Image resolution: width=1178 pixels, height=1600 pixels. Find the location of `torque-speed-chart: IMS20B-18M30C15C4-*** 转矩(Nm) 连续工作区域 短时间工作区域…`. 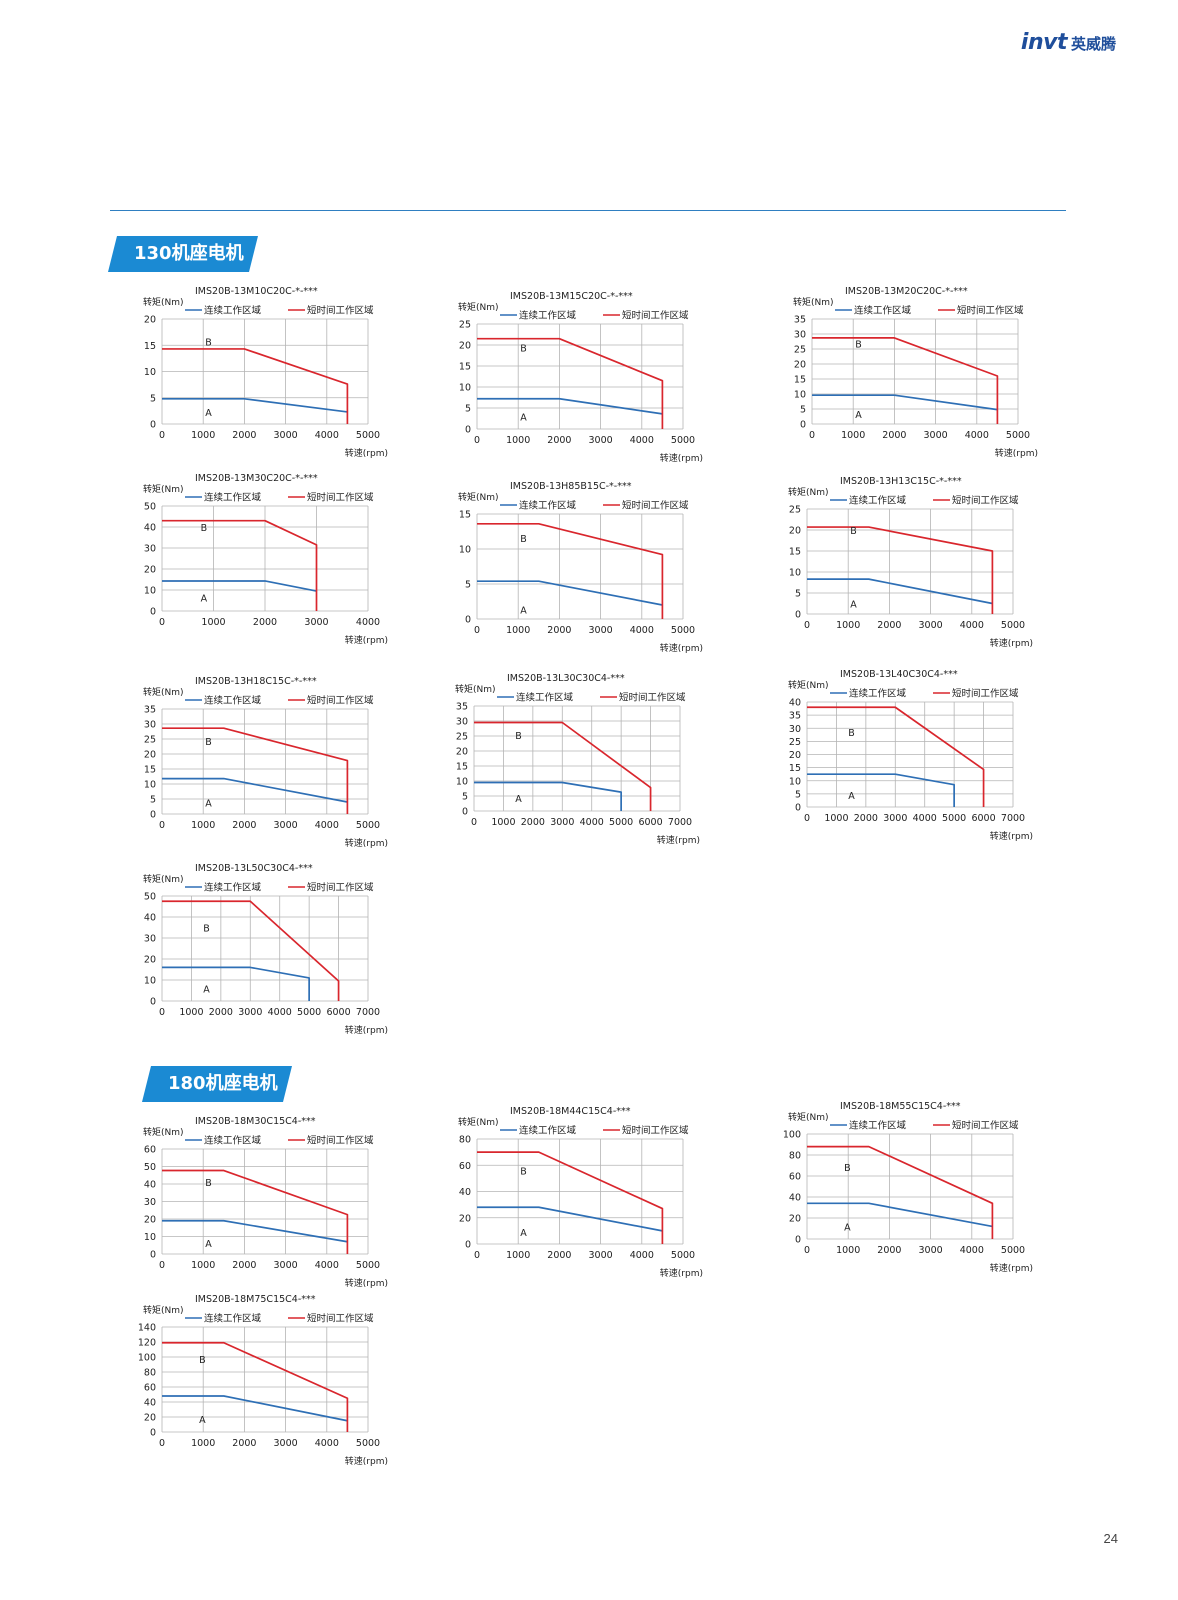

torque-speed-chart: IMS20B-18M30C15C4-*** 转矩(Nm) 连续工作区域 短时间工作区域… is located at coordinates (275, 1212).